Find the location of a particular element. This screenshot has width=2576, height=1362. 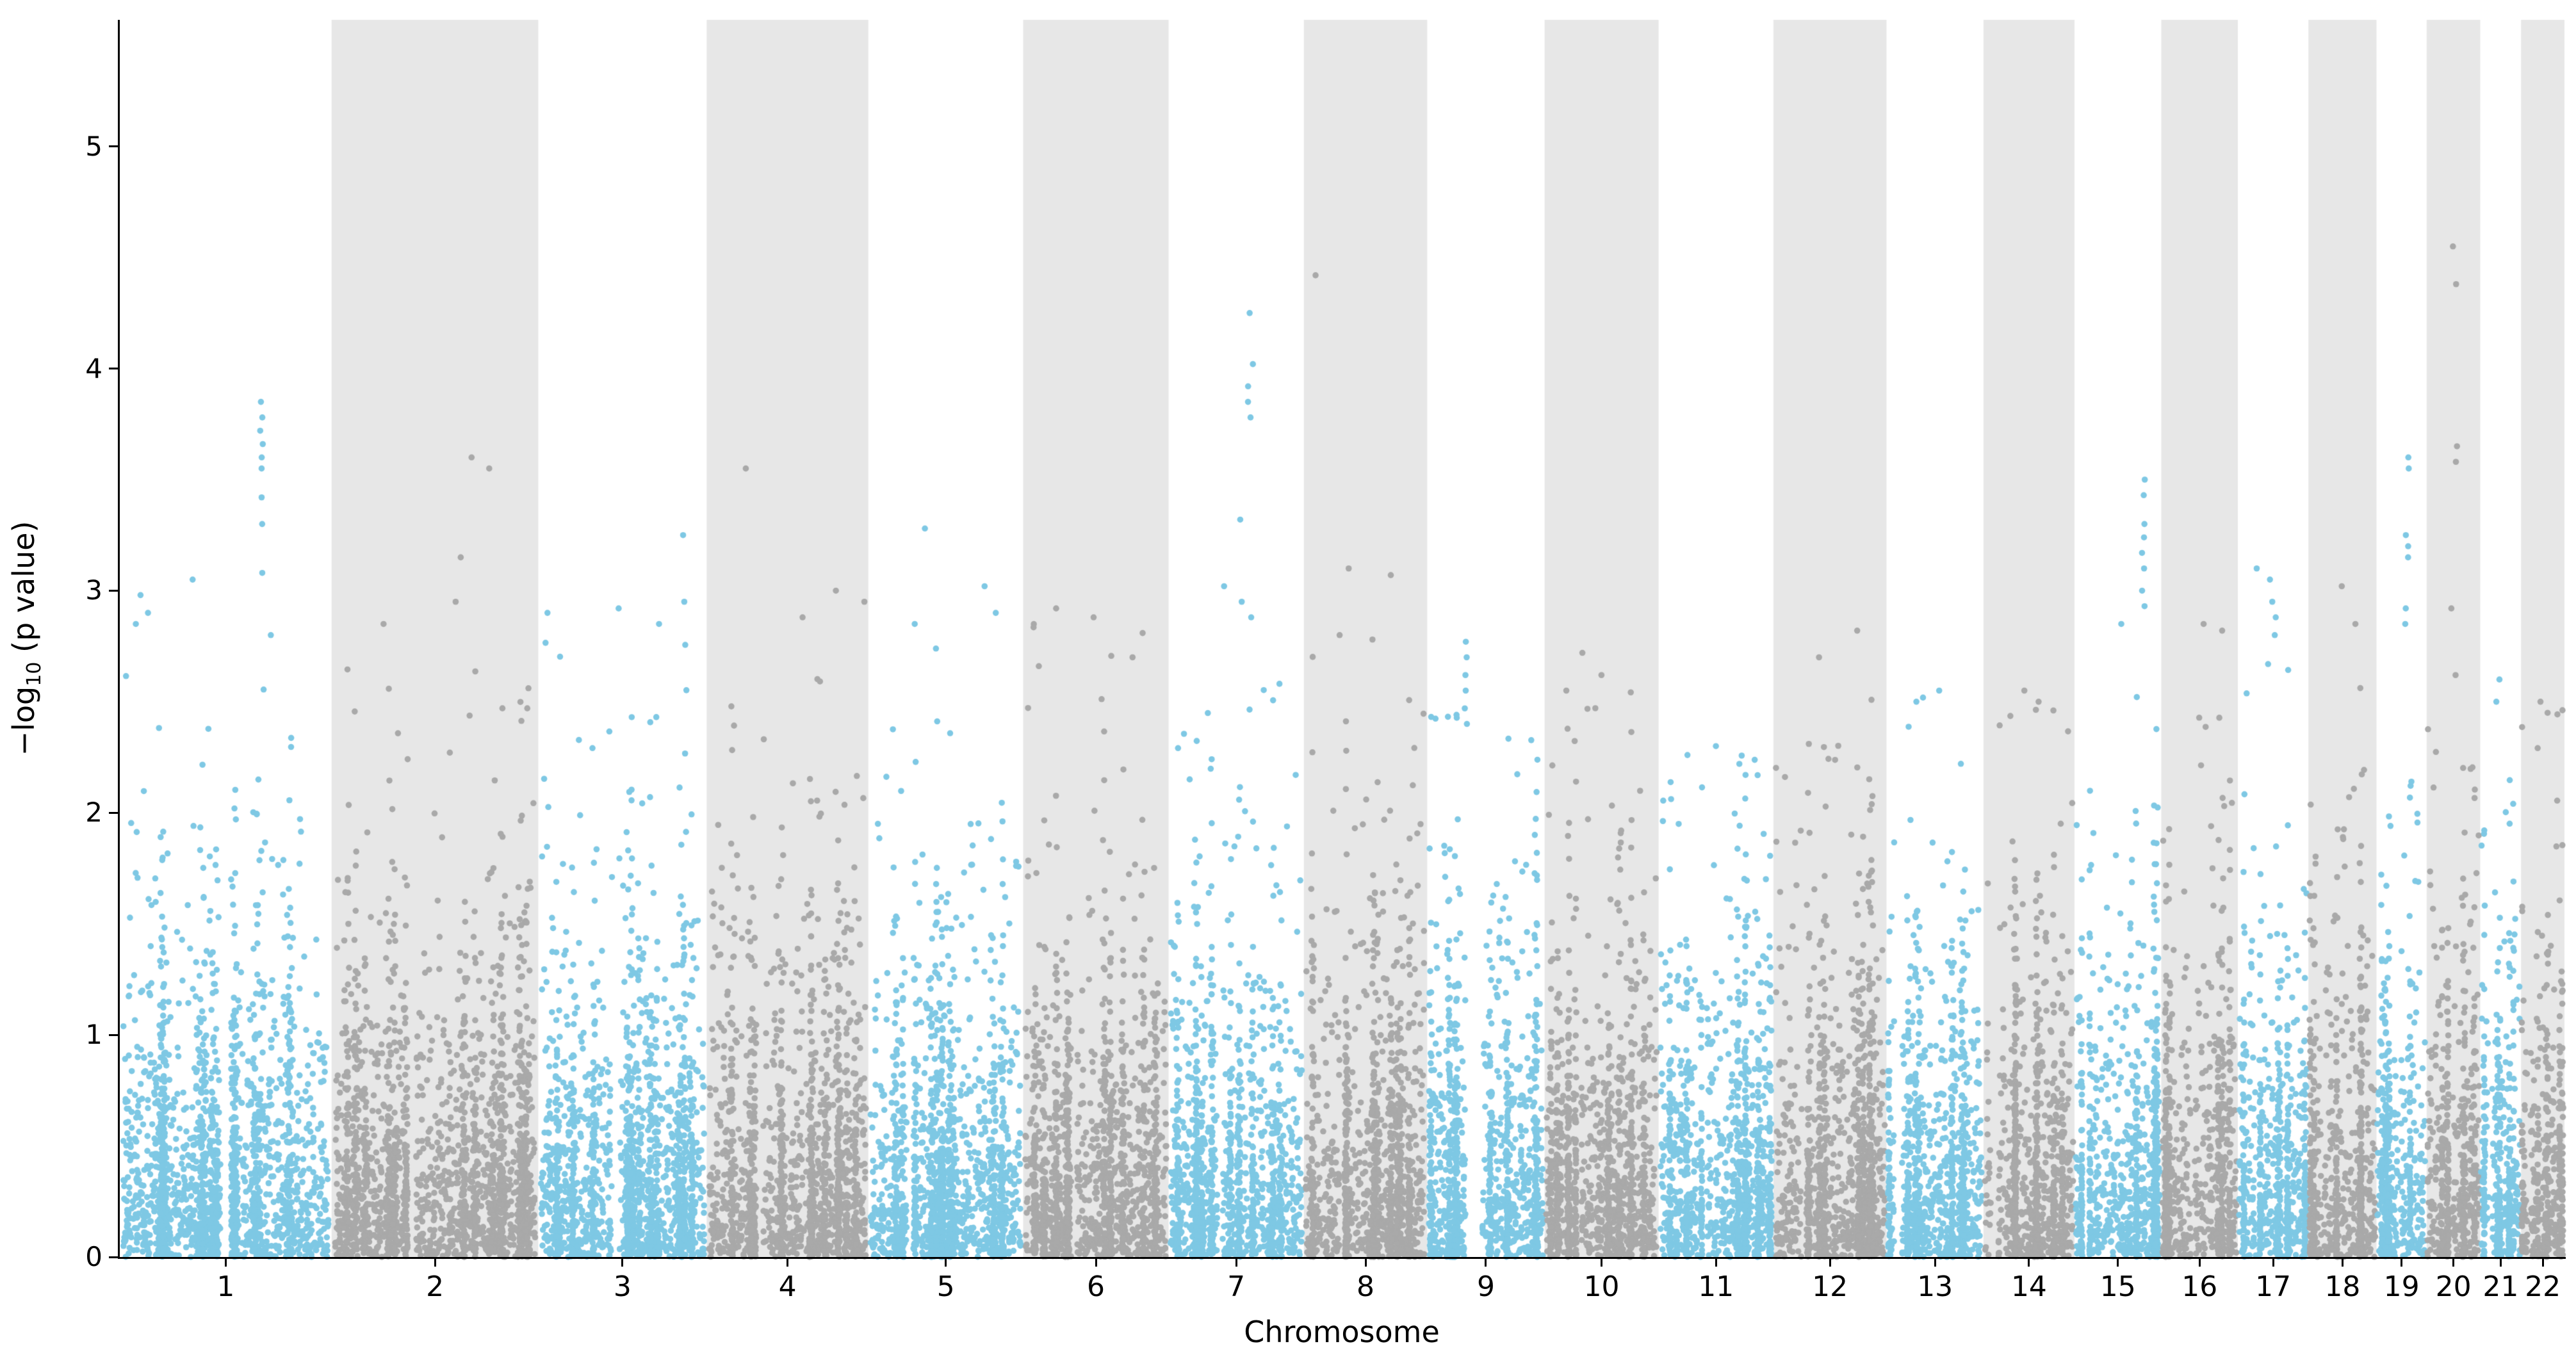

x-tick-label: 2 is located at coordinates (435, 1286).